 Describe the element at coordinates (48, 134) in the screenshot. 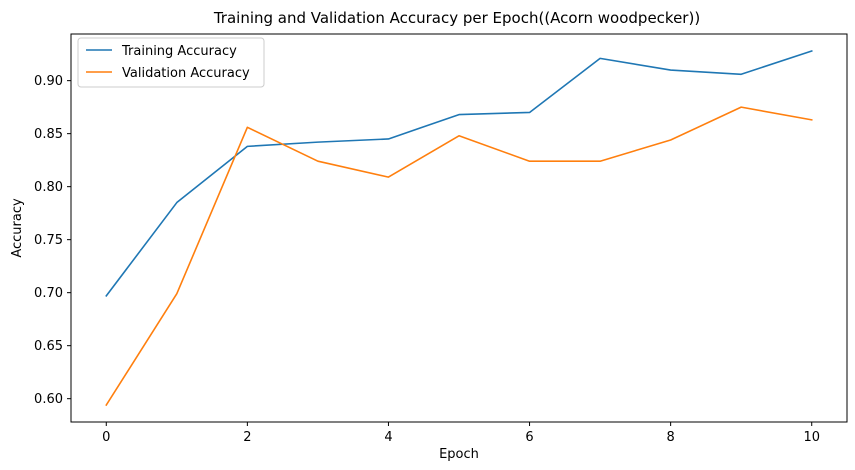

I see `y-tick-label: 0.85` at that location.